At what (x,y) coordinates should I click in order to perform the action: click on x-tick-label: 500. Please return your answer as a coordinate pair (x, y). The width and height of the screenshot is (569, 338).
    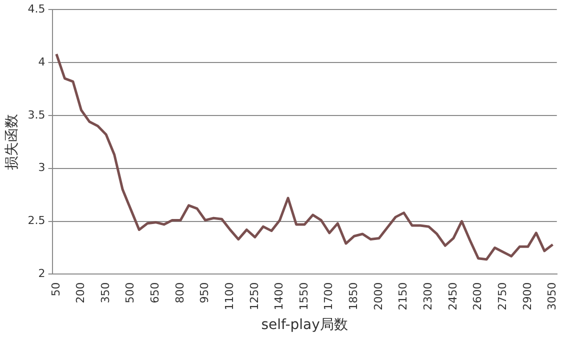
    Looking at the image, I should click on (130, 293).